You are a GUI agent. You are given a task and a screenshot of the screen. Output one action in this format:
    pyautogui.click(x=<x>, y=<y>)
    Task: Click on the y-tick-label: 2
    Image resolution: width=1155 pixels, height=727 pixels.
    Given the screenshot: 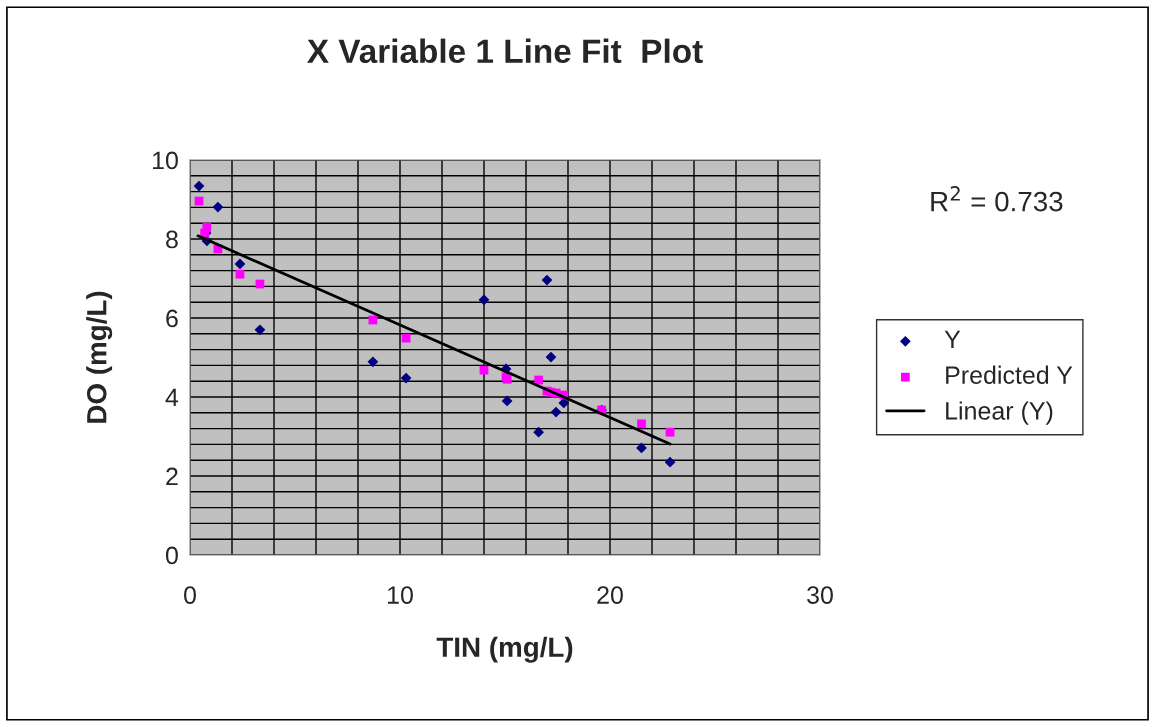 What is the action you would take?
    pyautogui.click(x=172, y=476)
    